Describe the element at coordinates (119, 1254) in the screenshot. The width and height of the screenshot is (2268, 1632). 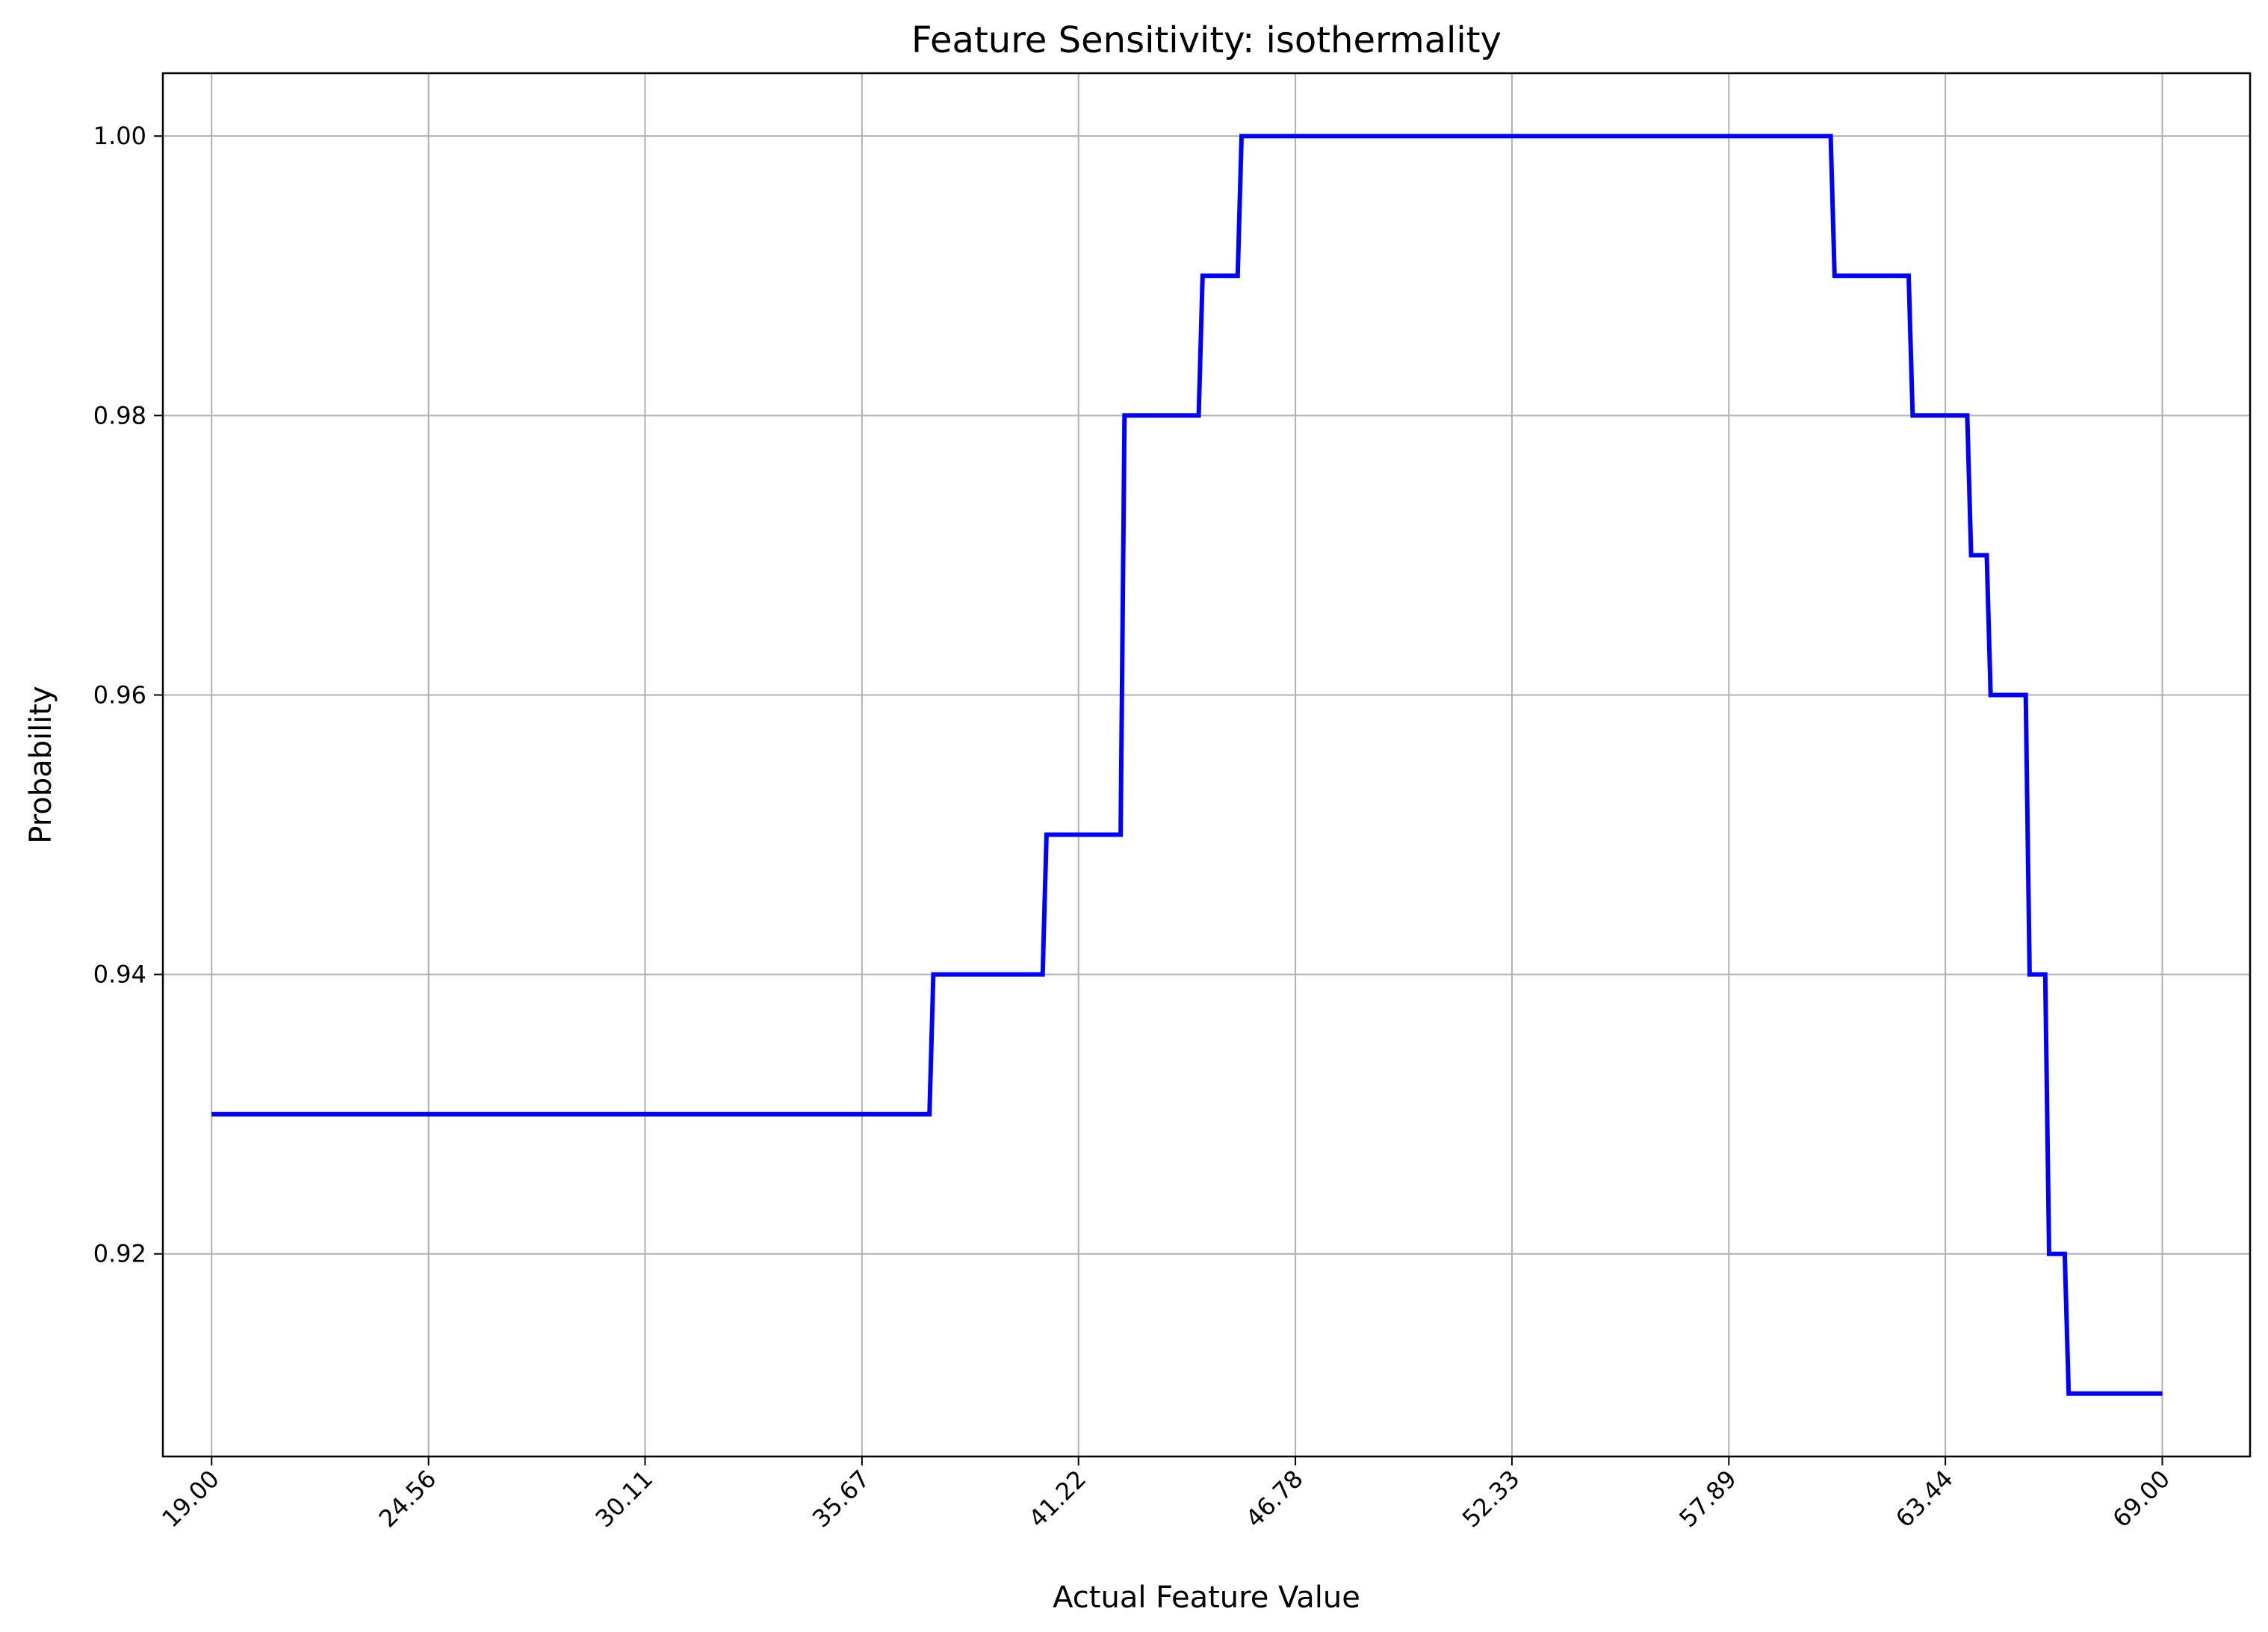
I see `y-tick-label: 0.92` at that location.